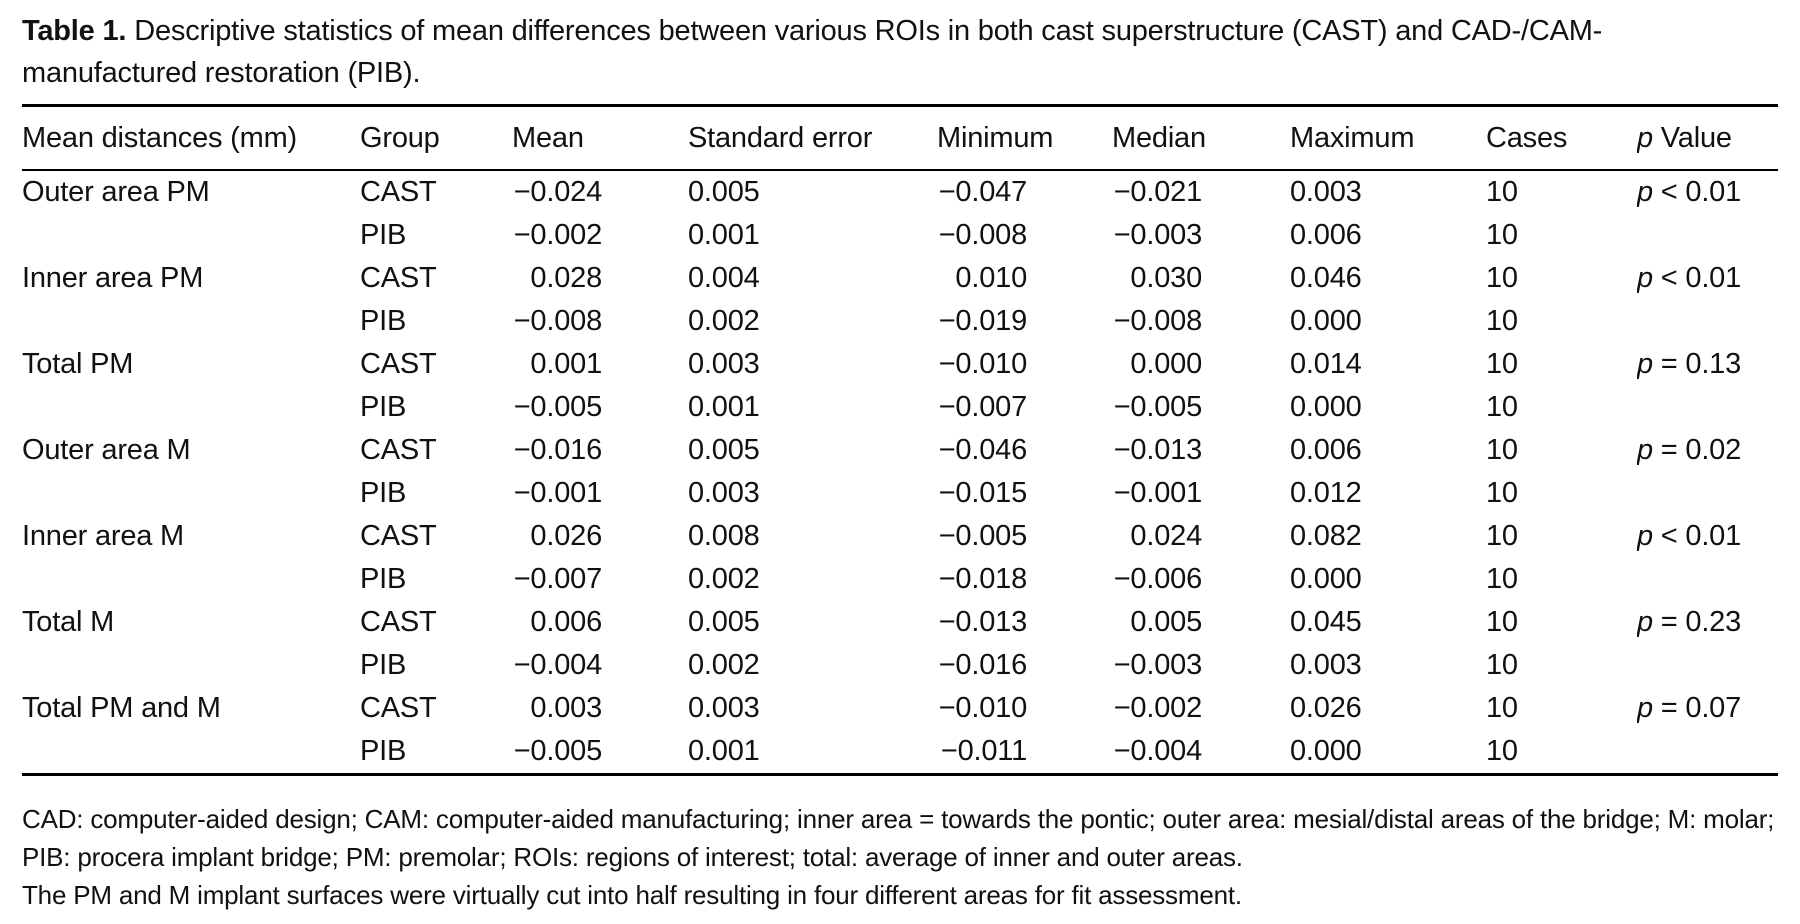 This screenshot has height=924, width=1800. I want to click on cell-maximum: 0.026, so click(1326, 708).